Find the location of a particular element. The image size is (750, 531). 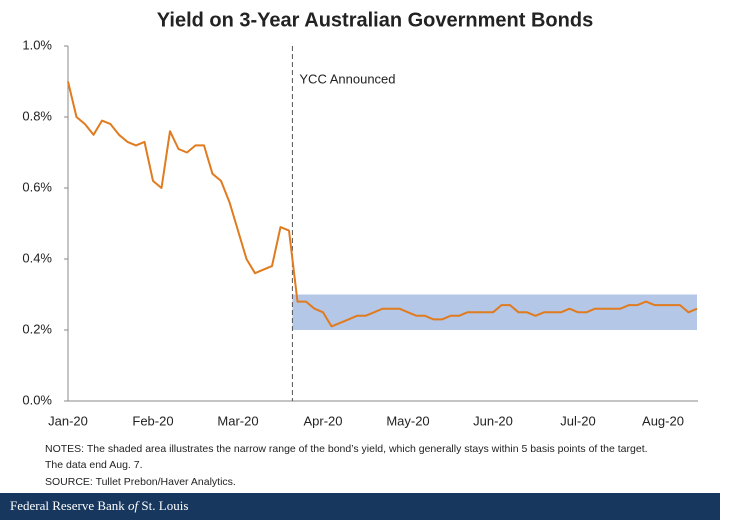

y-tick-label: 1.0% is located at coordinates (37, 44).